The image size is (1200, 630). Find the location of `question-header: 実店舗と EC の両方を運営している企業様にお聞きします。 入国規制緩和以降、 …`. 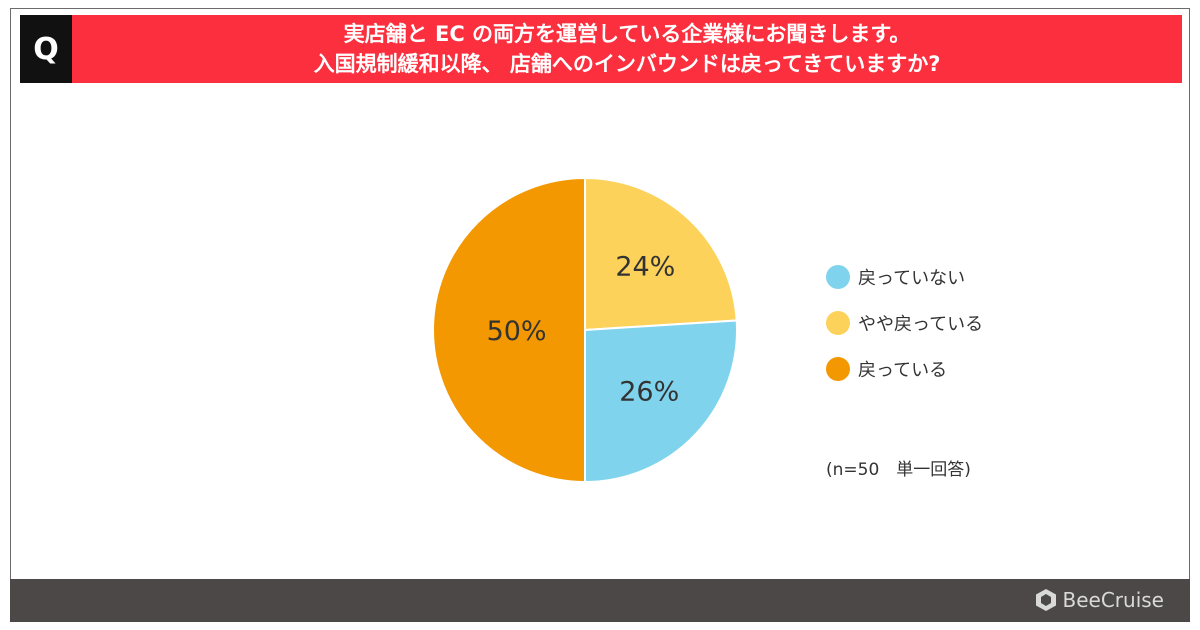

question-header: 実店舗と EC の両方を運営している企業様にお聞きします。 入国規制緩和以降、 … is located at coordinates (627, 49).